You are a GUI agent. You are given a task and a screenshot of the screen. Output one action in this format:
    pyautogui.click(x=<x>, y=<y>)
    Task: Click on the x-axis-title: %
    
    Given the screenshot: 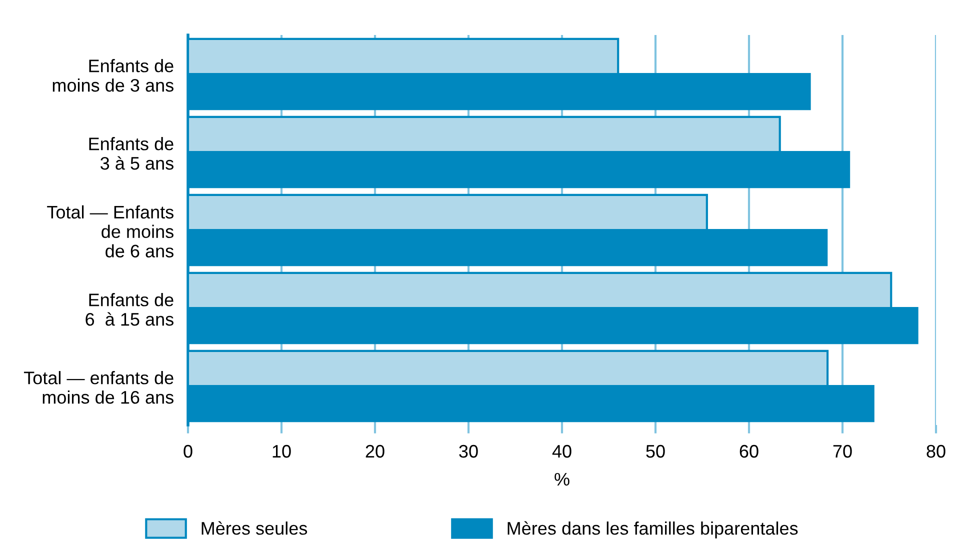 What is the action you would take?
    pyautogui.click(x=562, y=479)
    